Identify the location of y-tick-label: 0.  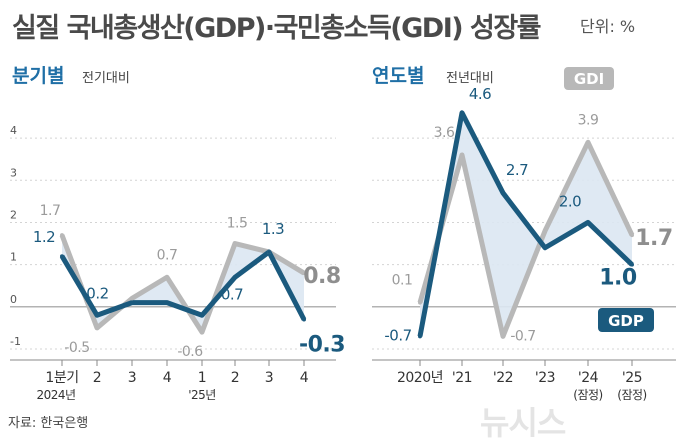
(13, 299).